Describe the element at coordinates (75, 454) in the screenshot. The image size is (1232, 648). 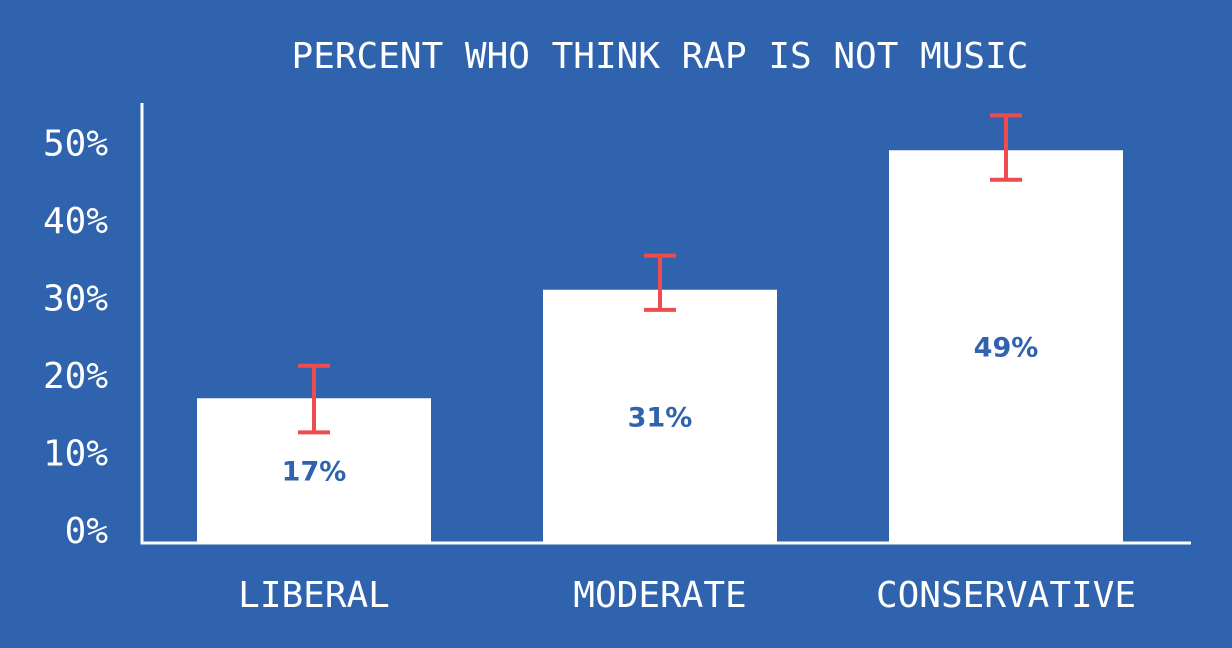
I see `y-tick-label: 10%` at that location.